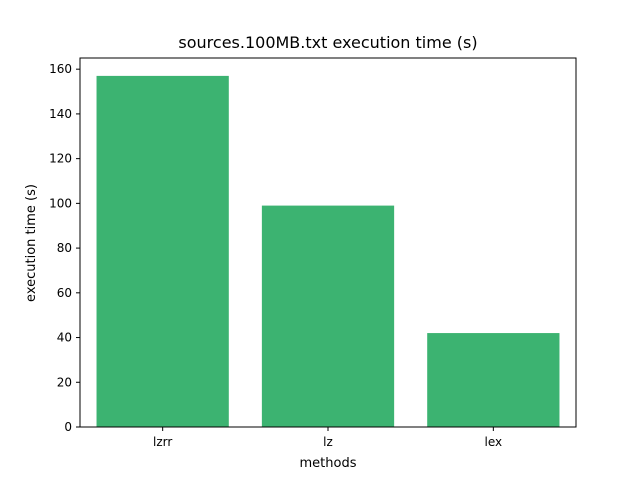  I want to click on x-tick-label-lzrr: lzrr, so click(162, 442).